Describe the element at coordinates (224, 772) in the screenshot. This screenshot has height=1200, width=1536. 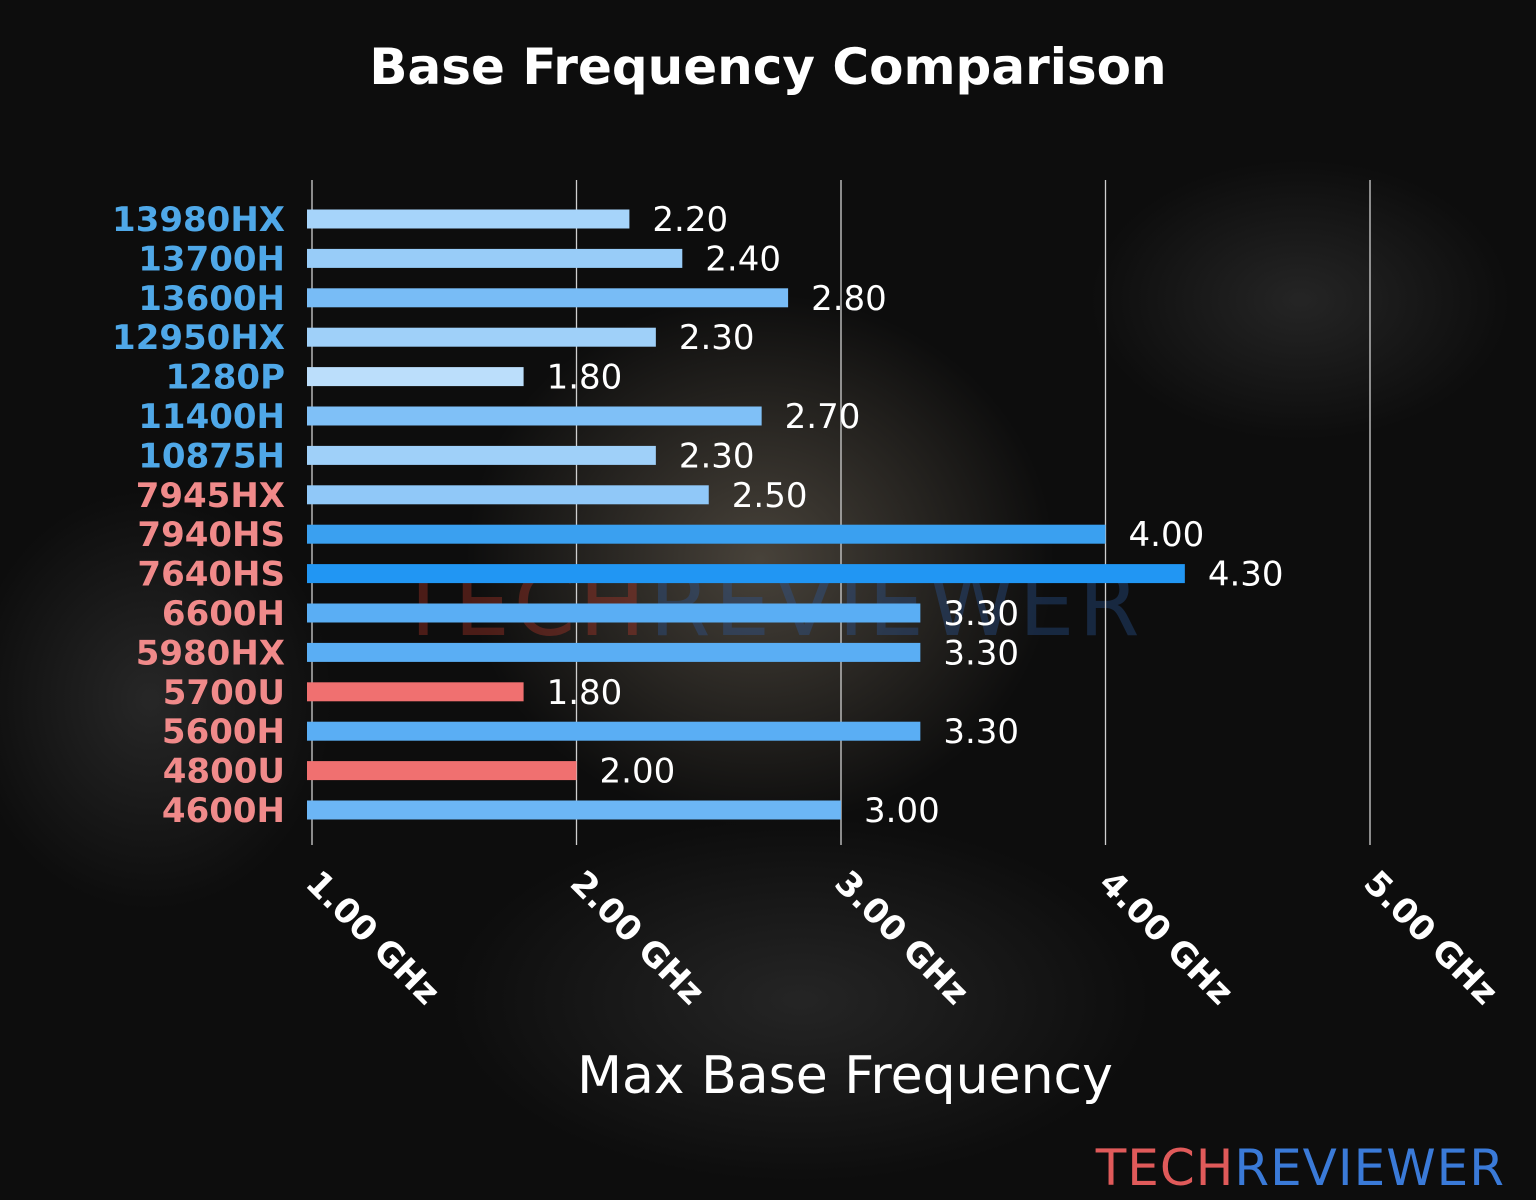
I see `category-label: 4800U` at that location.